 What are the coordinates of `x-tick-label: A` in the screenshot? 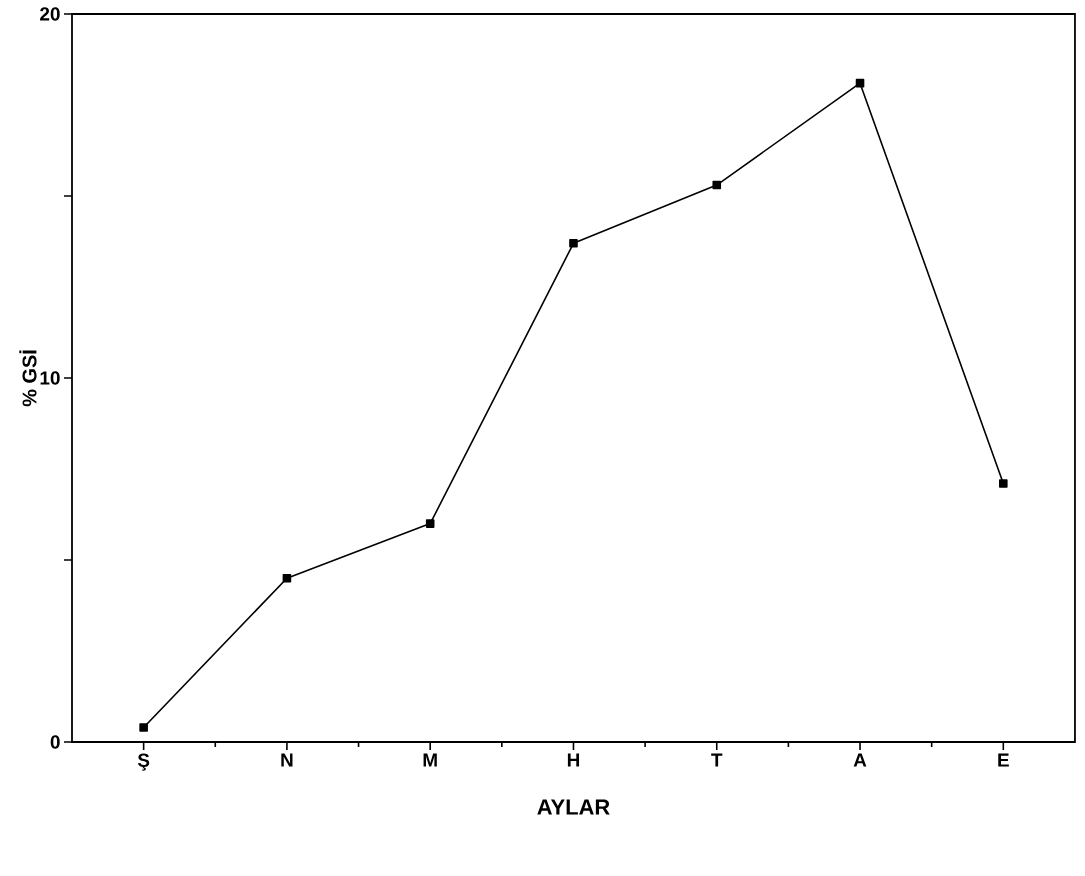 It's located at (860, 760).